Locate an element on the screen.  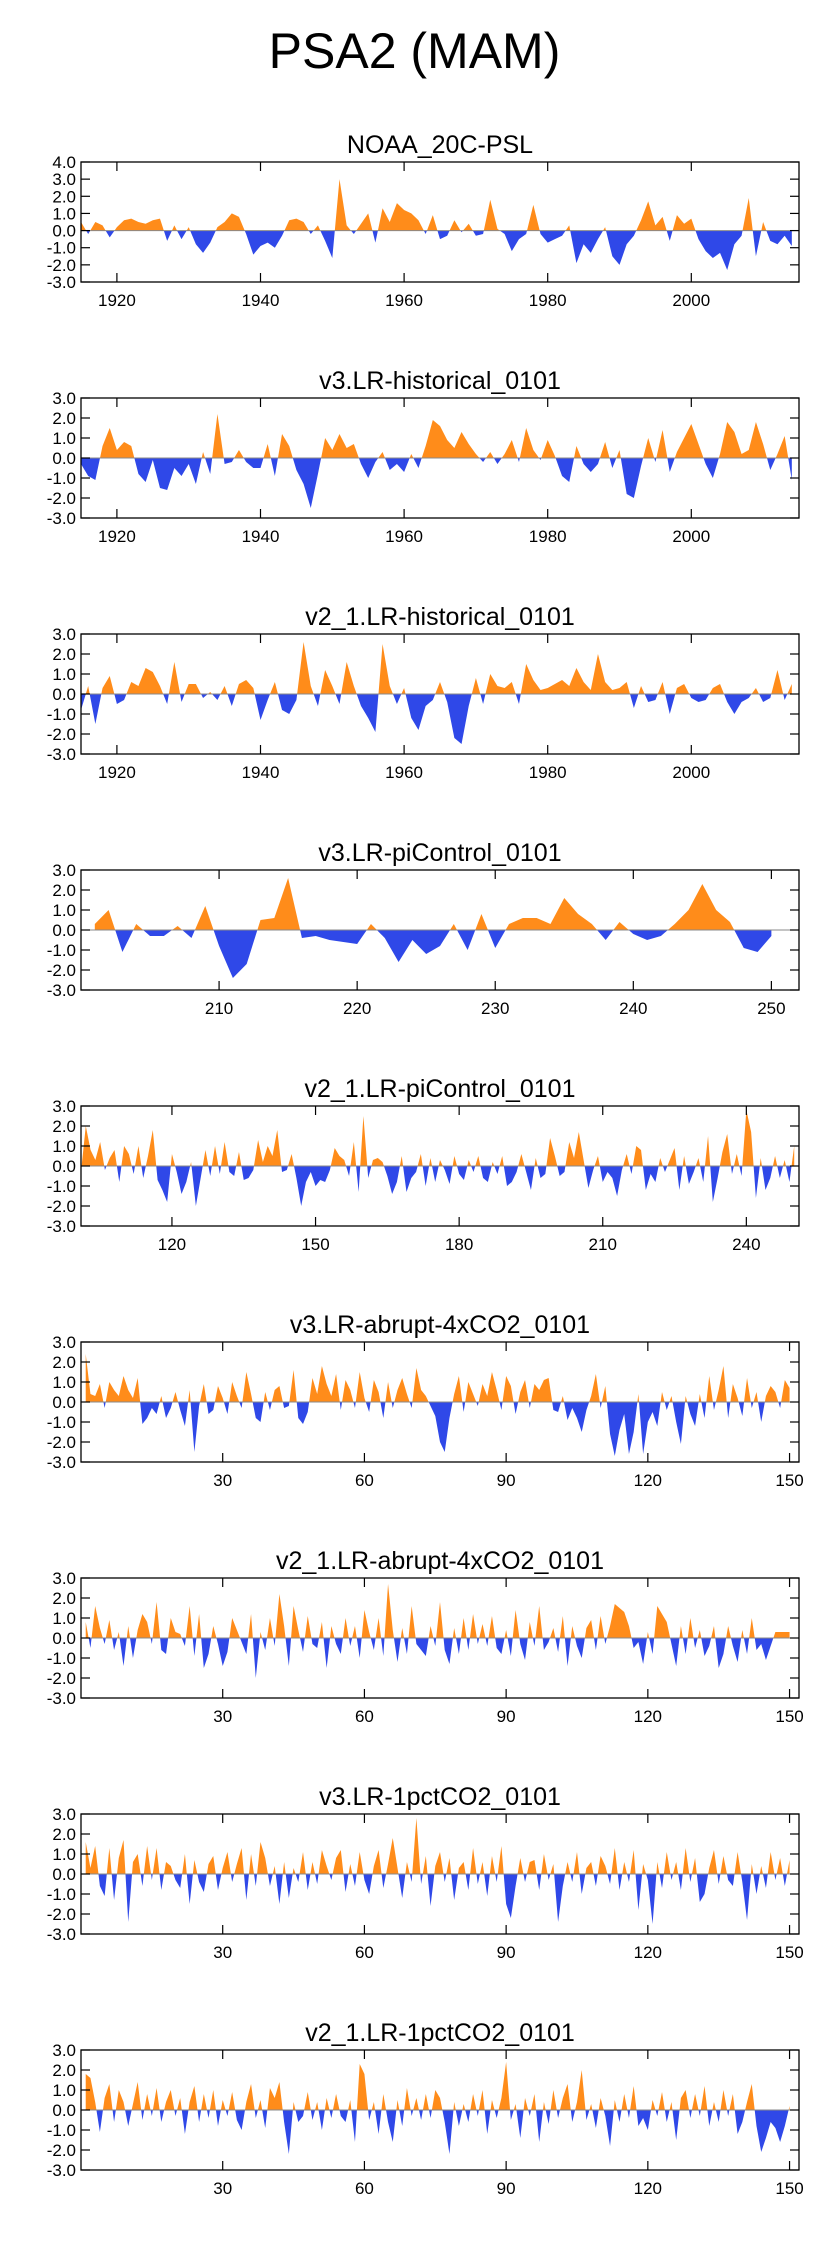
panel-title: v2_1.LR-piControl_0101 is located at coordinates (439, 1089).